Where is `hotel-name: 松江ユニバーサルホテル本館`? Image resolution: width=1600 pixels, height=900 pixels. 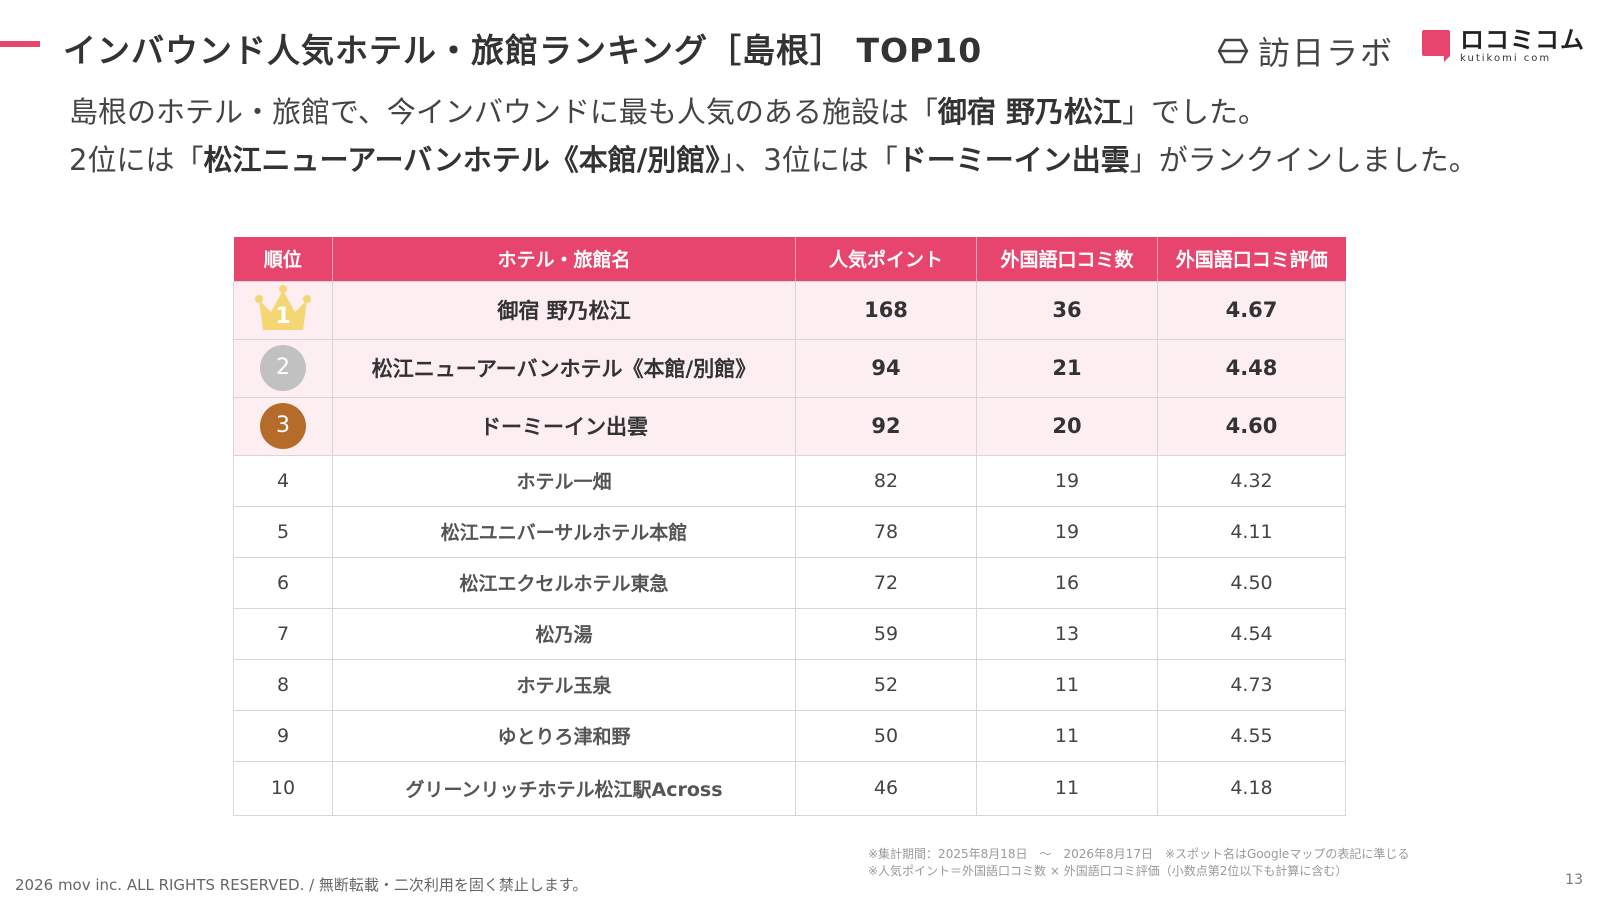
hotel-name: 松江ユニバーサルホテル本館 is located at coordinates (564, 531).